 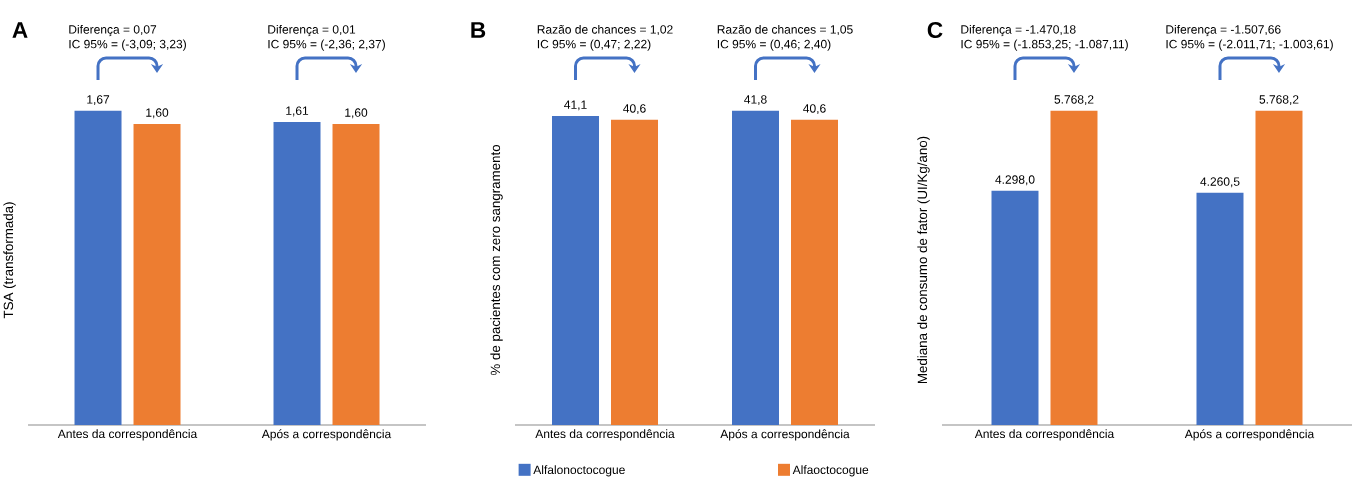 What do you see at coordinates (1249, 45) in the screenshot?
I see `text: IC 95% = (-2.011,71; -1.003,61)` at bounding box center [1249, 45].